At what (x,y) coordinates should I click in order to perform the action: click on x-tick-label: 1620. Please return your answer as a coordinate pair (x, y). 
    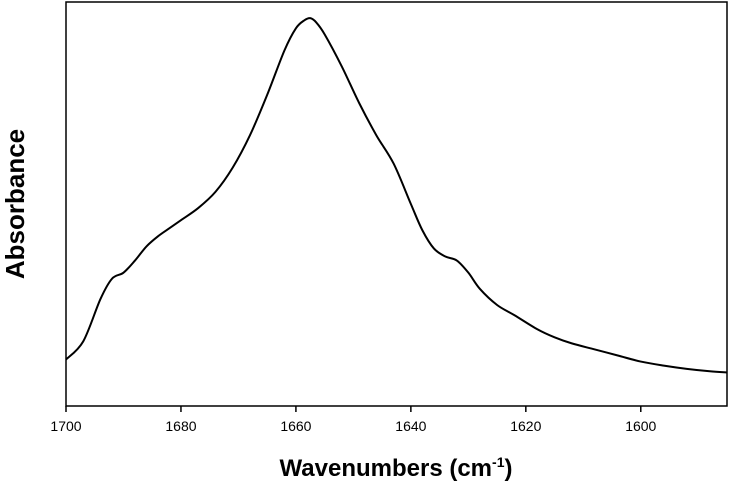
    Looking at the image, I should click on (525, 426).